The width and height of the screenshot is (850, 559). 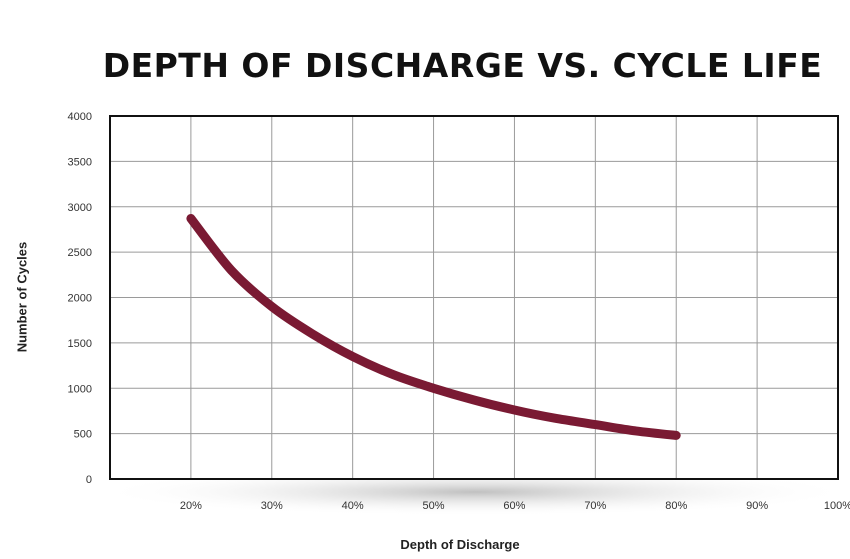 What do you see at coordinates (434, 506) in the screenshot?
I see `x-tick-label: 50%` at bounding box center [434, 506].